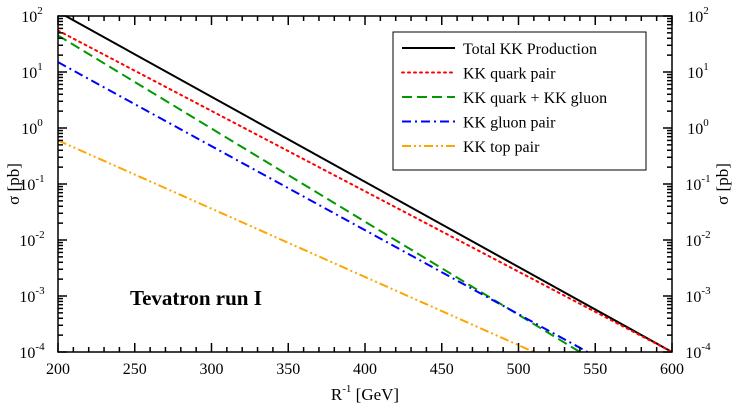 This screenshot has height=408, width=737. Describe the element at coordinates (698, 15) in the screenshot. I see `y-tick-label-right: 10²` at that location.